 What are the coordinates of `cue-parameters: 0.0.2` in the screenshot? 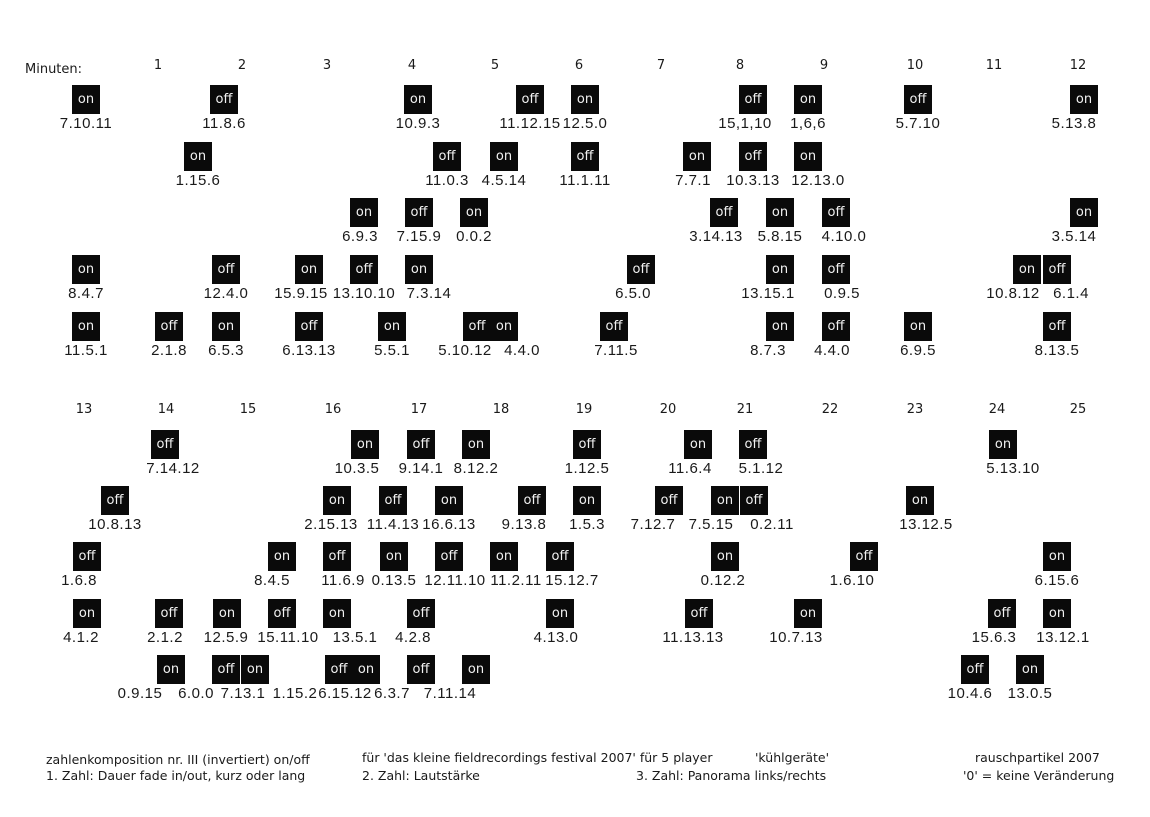 It's located at (474, 236).